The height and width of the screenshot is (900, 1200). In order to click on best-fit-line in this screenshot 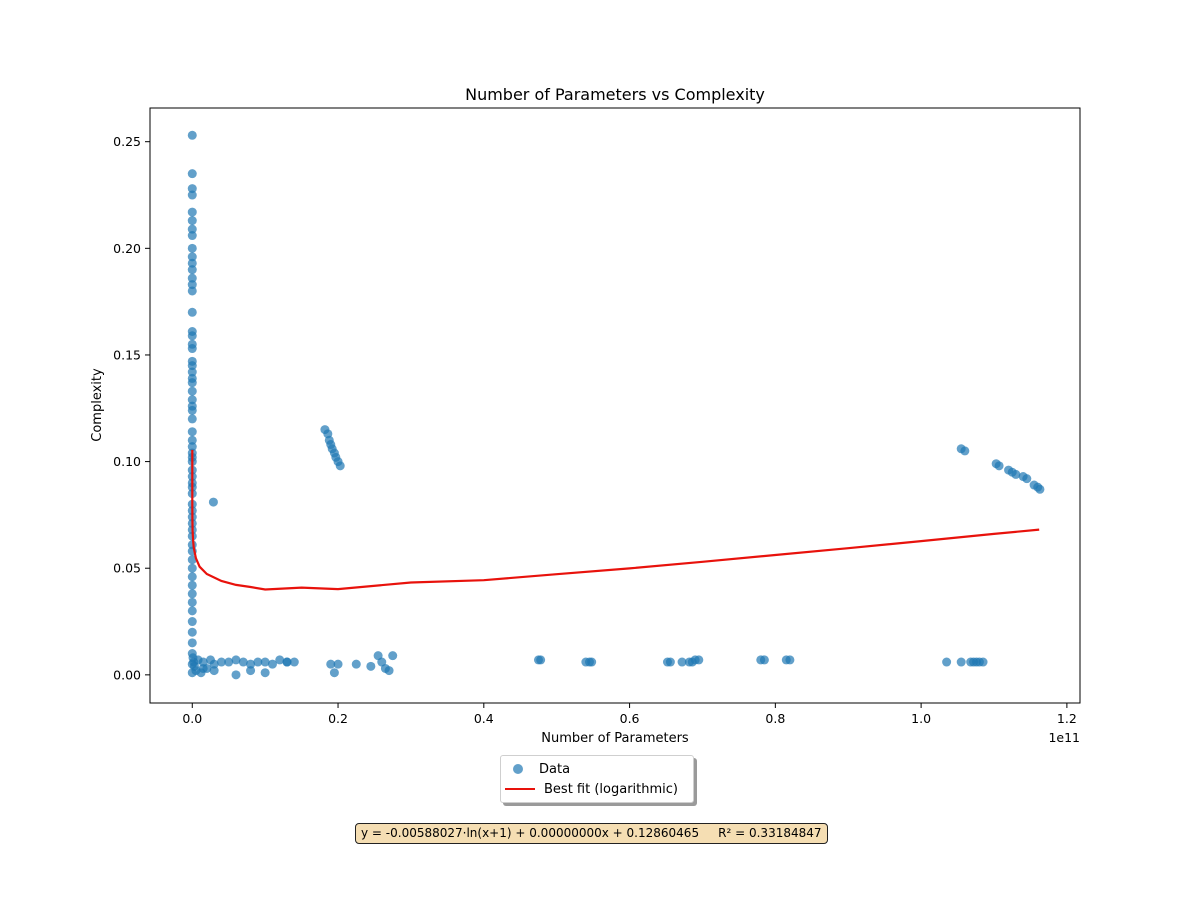, I will do `click(615, 520)`.